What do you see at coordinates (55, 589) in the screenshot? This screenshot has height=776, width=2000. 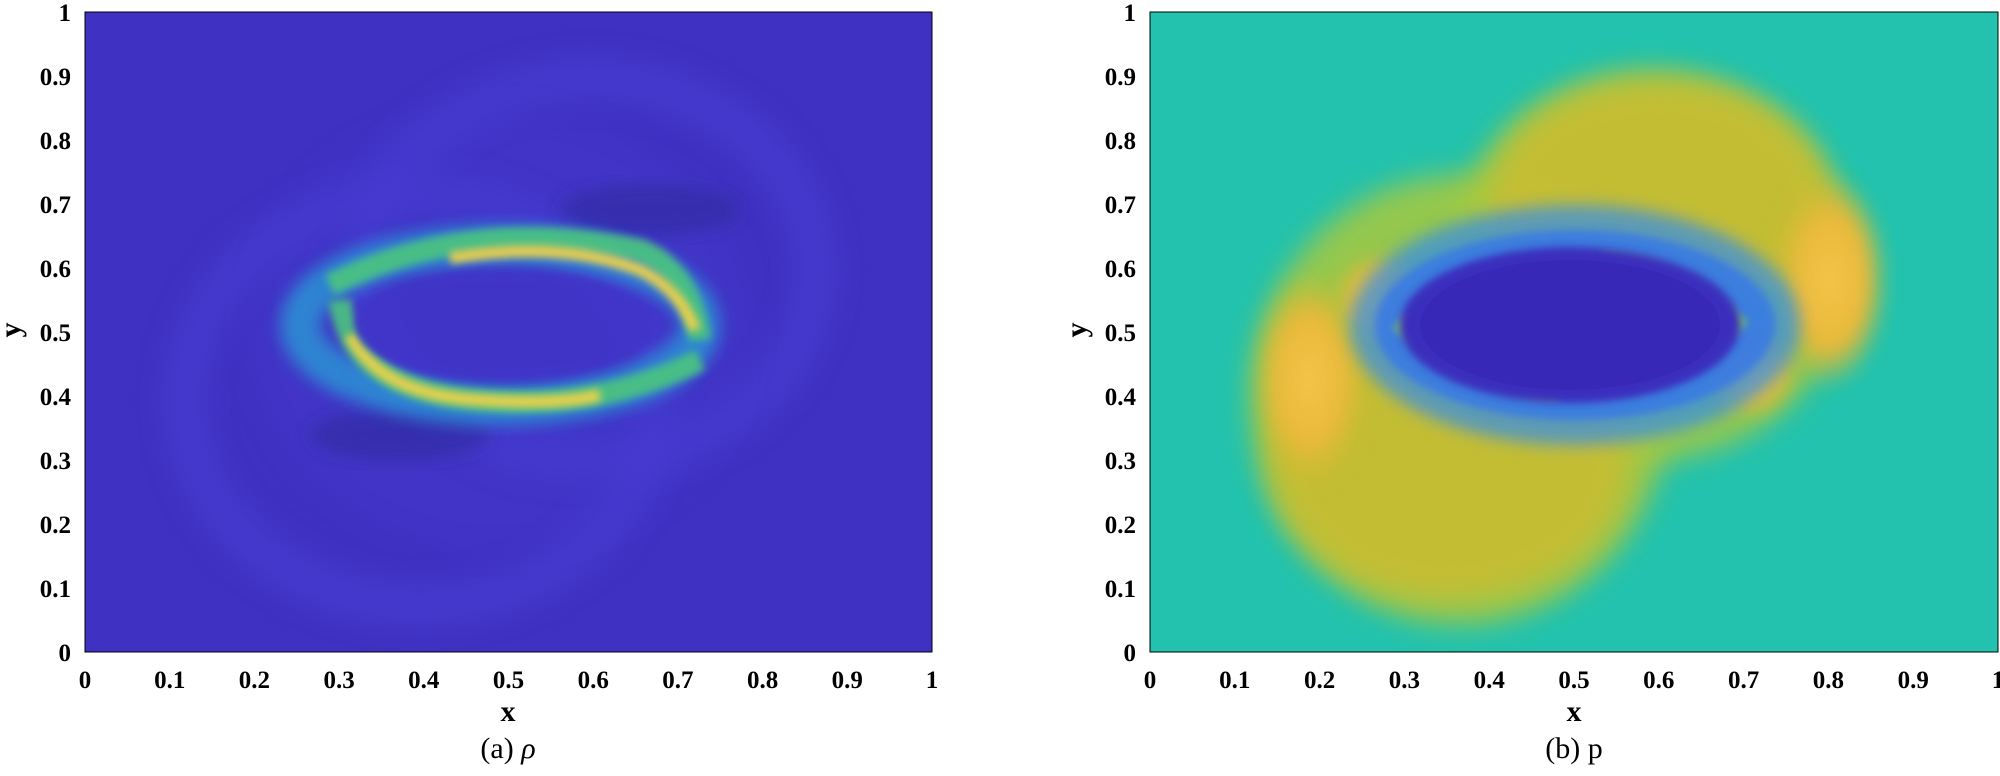 I see `density-y-tick-label: 0.1` at bounding box center [55, 589].